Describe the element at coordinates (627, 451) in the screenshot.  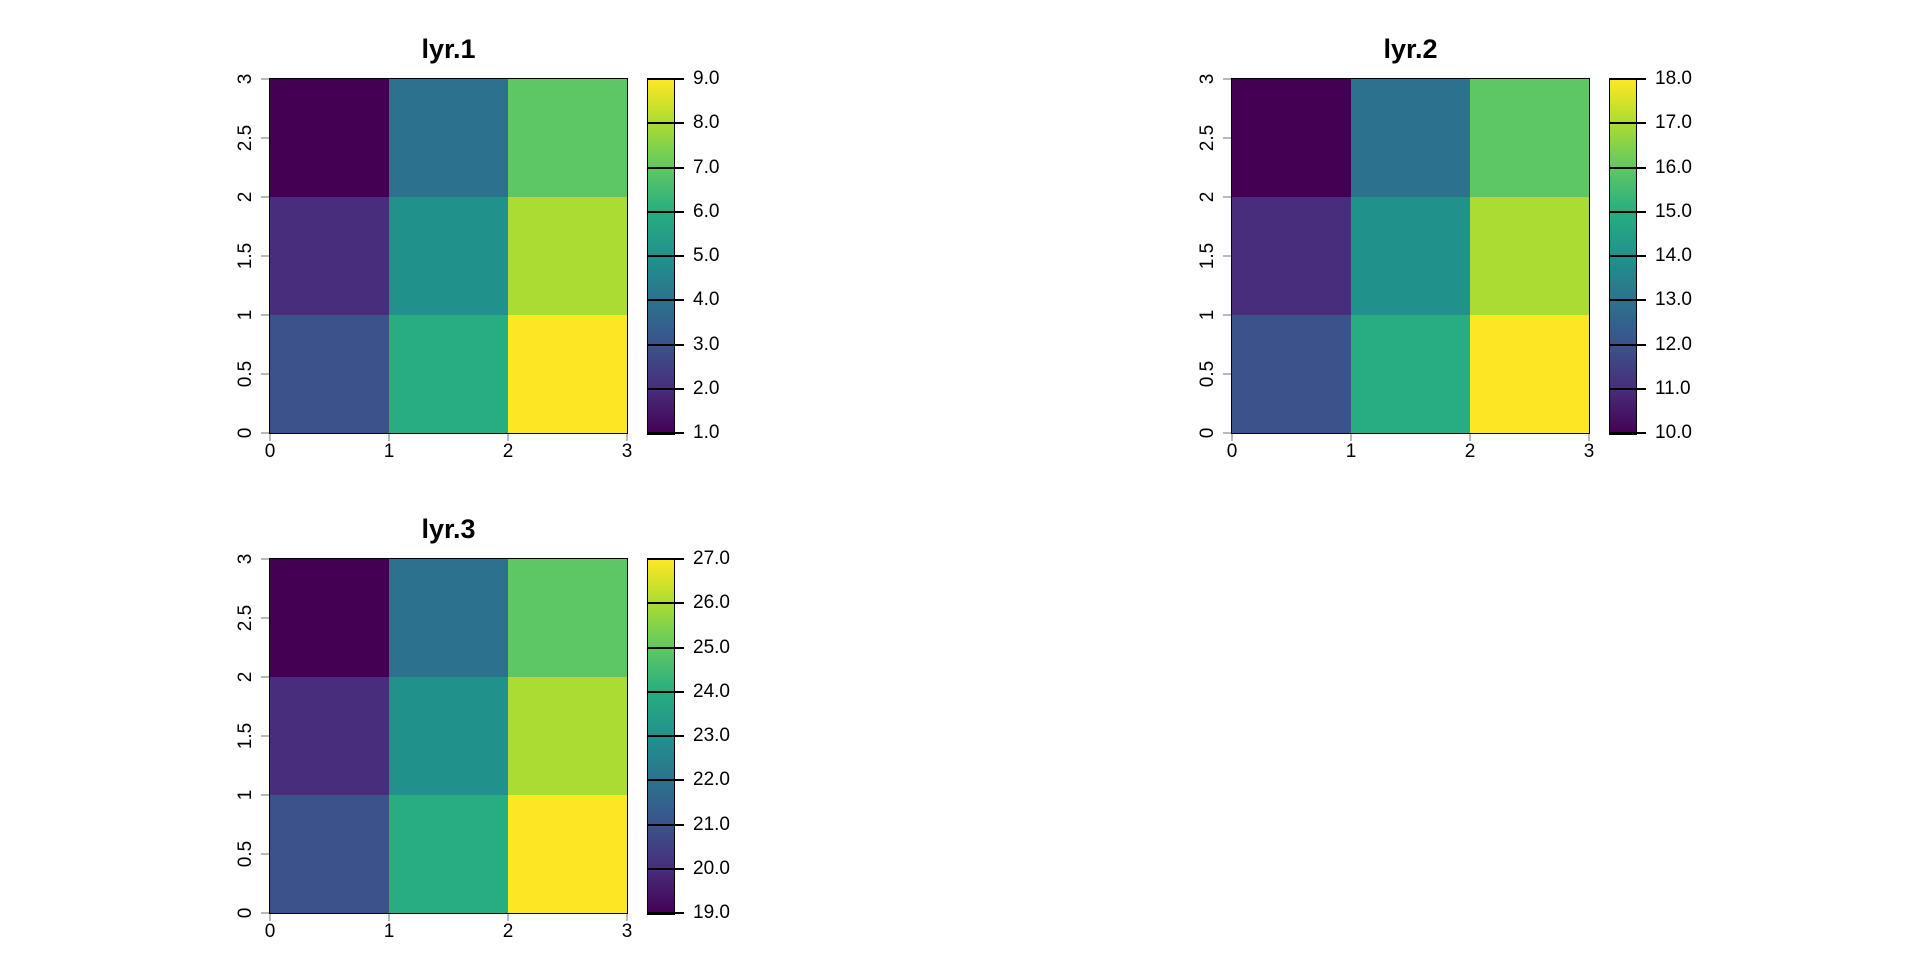
I see `x-axis-label: 3` at that location.